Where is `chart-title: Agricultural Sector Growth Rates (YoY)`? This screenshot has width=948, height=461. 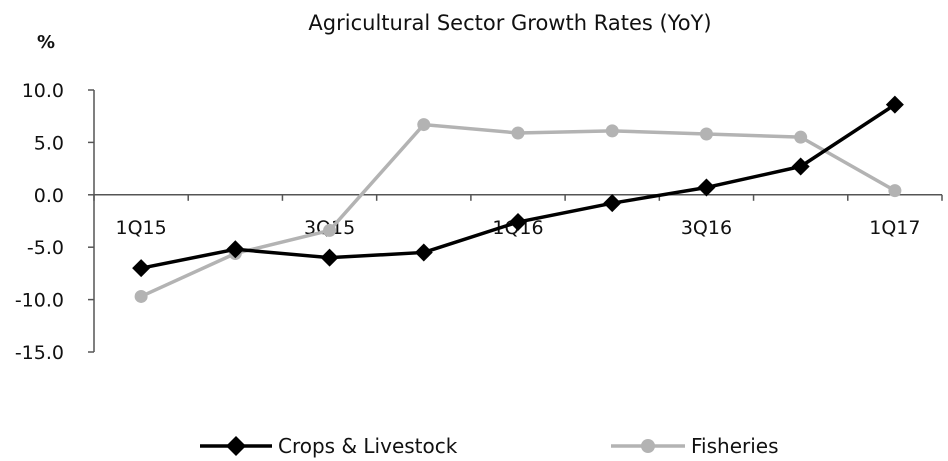 chart-title: Agricultural Sector Growth Rates (YoY) is located at coordinates (509, 23).